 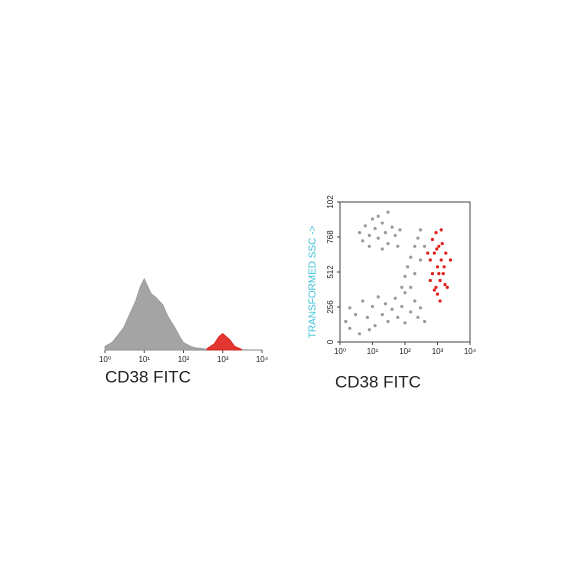 I want to click on y-tick-label: 256, so click(x=330, y=307).